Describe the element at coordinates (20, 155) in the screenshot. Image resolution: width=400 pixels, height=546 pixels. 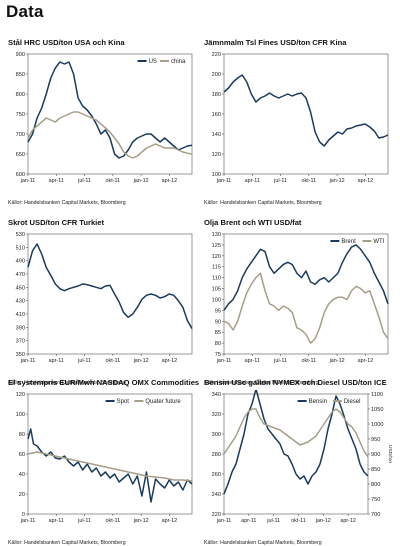
I see `y-tick-label: 650` at that location.